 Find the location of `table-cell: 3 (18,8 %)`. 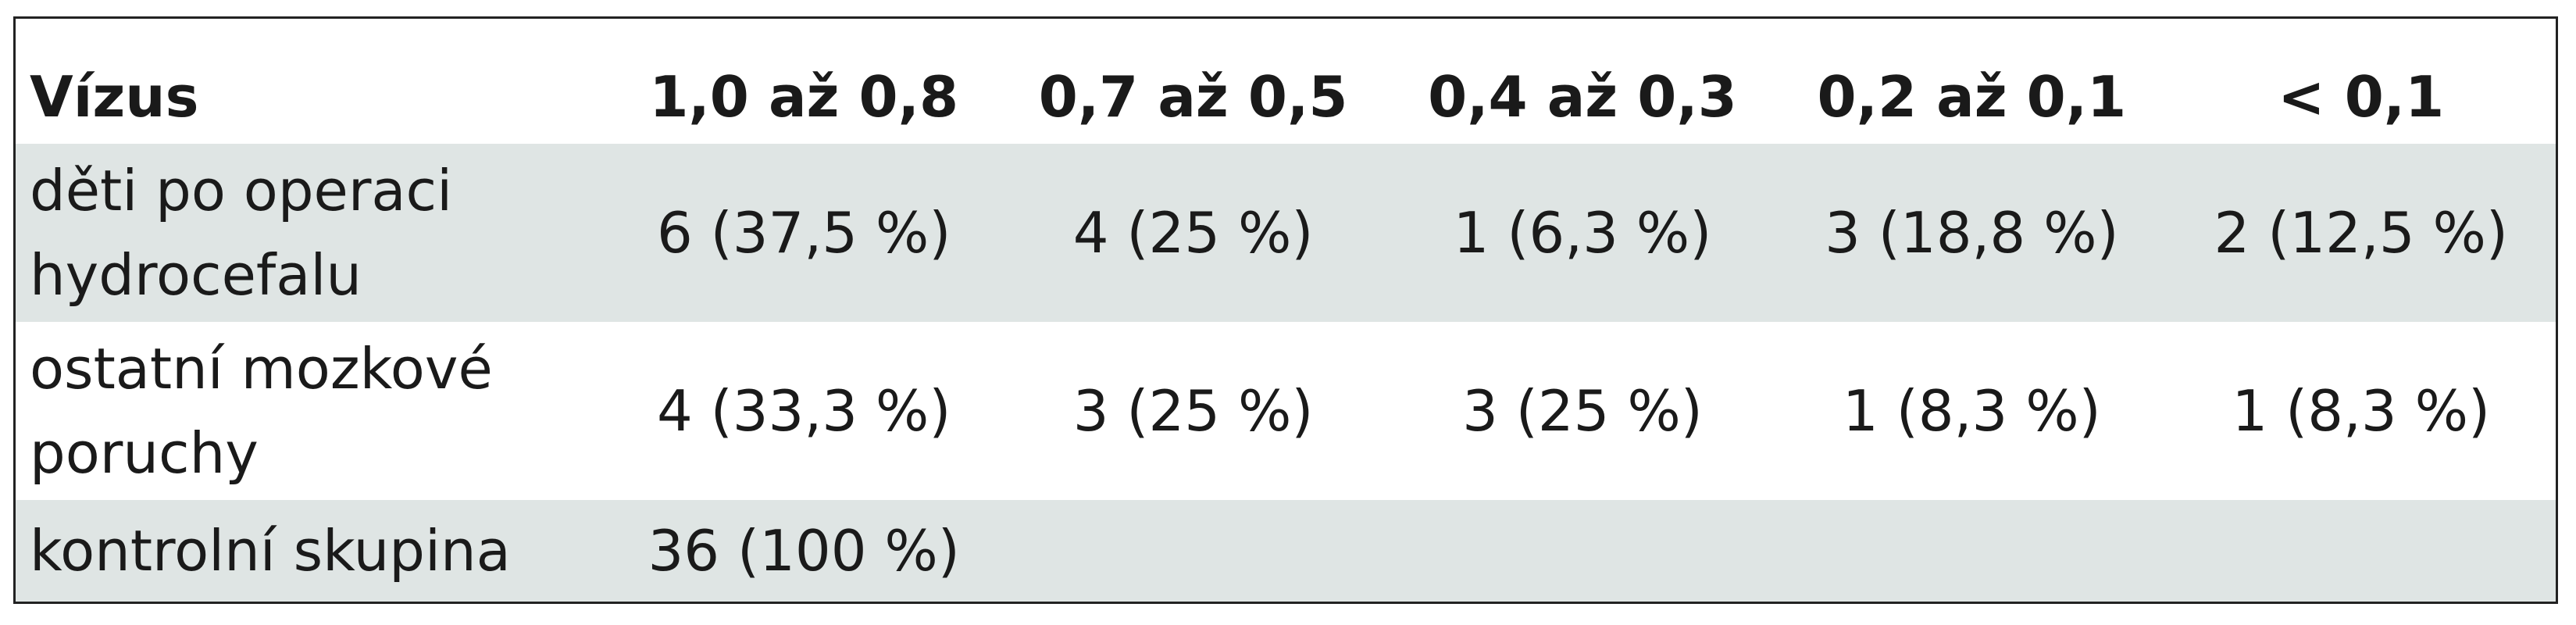

table-cell: 3 (18,8 %) is located at coordinates (1972, 233).